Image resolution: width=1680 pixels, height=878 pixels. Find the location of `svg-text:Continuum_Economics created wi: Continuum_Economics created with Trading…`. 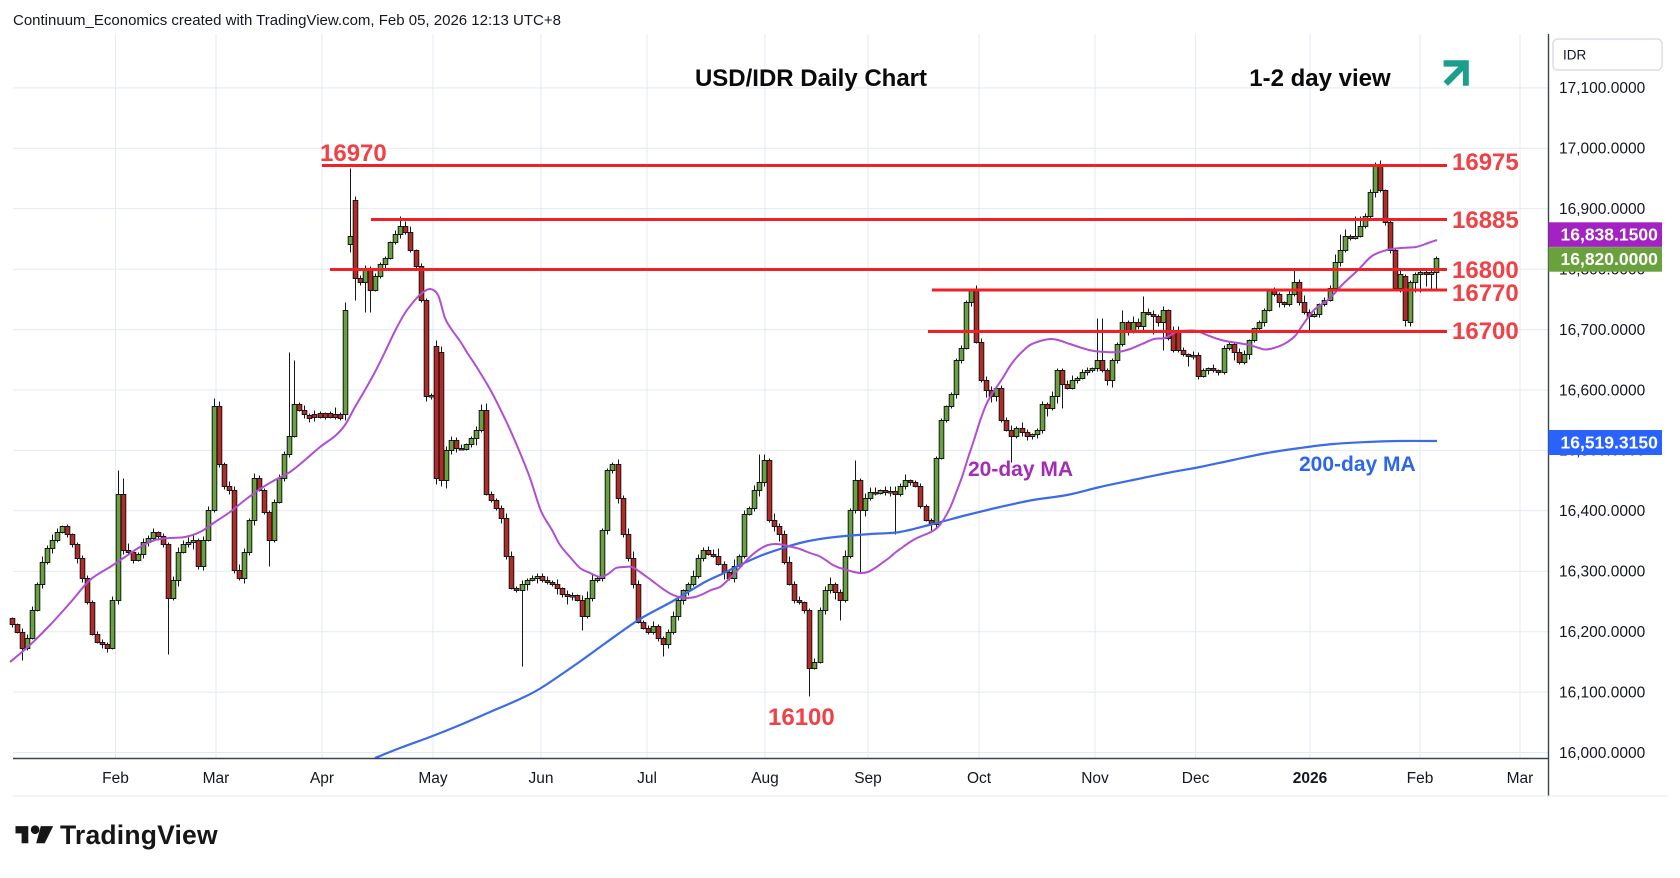

svg-text:Continuum_Economics created wi: Continuum_Economics created with Trading… is located at coordinates (287, 20).